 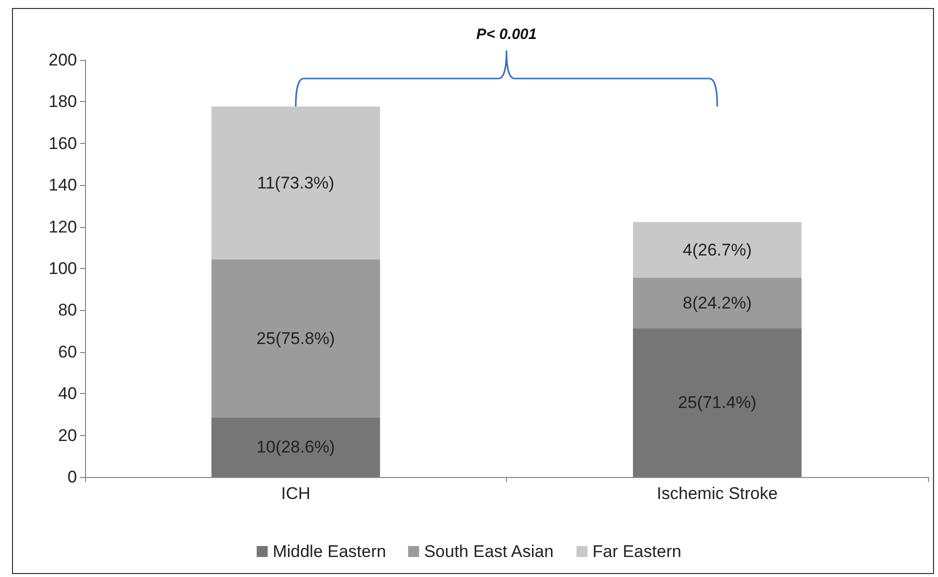 I want to click on text: P< 0.001, so click(x=506, y=34).